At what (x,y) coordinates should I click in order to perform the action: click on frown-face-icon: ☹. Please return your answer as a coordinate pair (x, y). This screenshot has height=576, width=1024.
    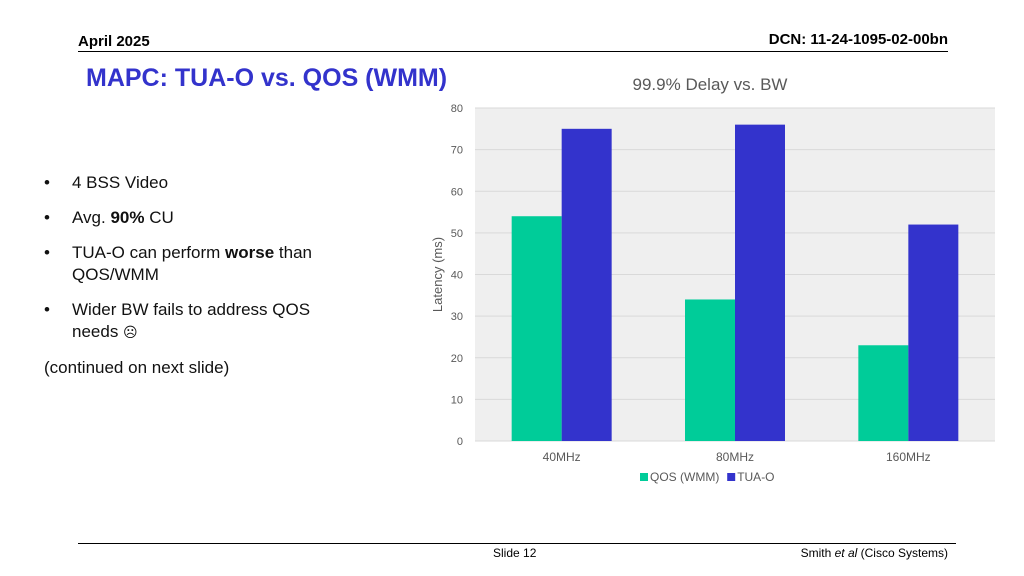
    Looking at the image, I should click on (130, 333).